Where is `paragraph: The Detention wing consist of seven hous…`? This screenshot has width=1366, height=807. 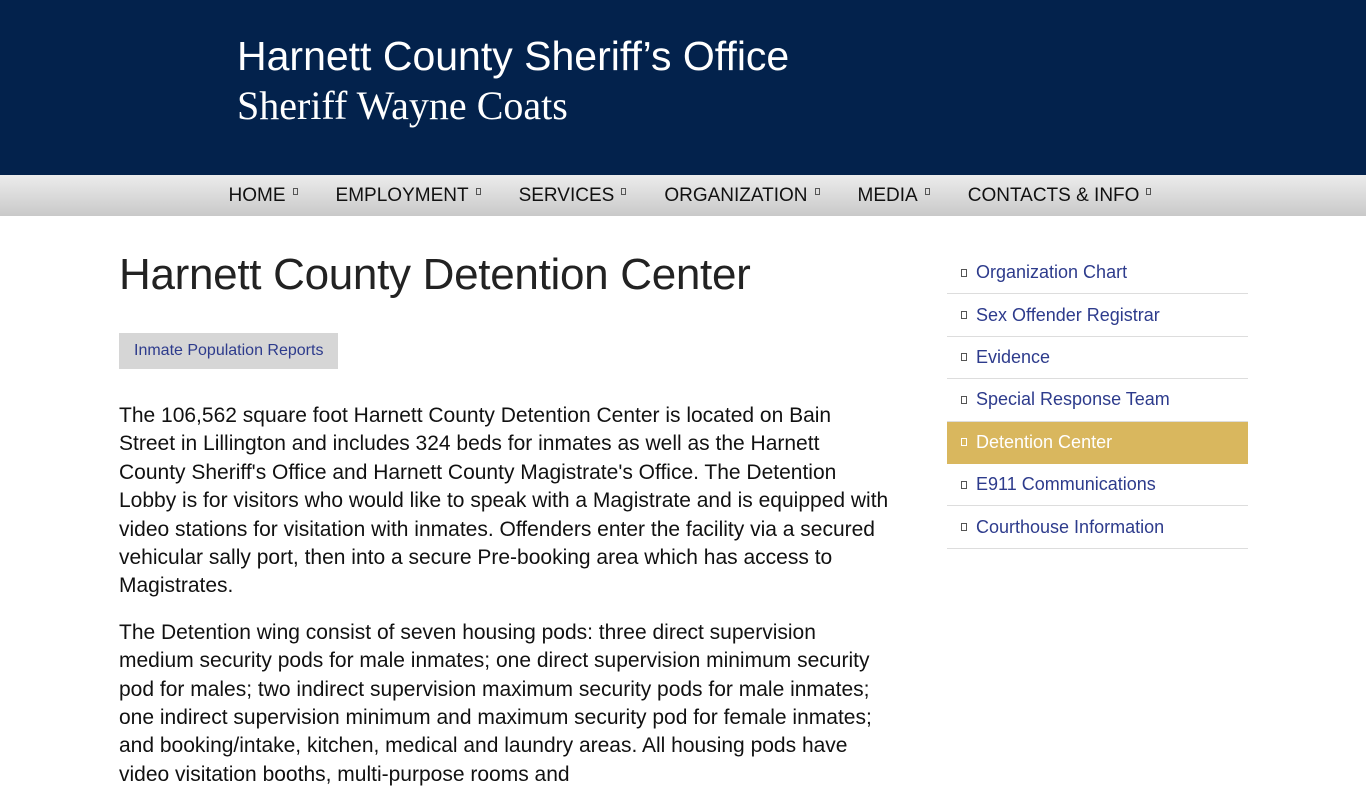 paragraph: The Detention wing consist of seven hous… is located at coordinates (495, 703).